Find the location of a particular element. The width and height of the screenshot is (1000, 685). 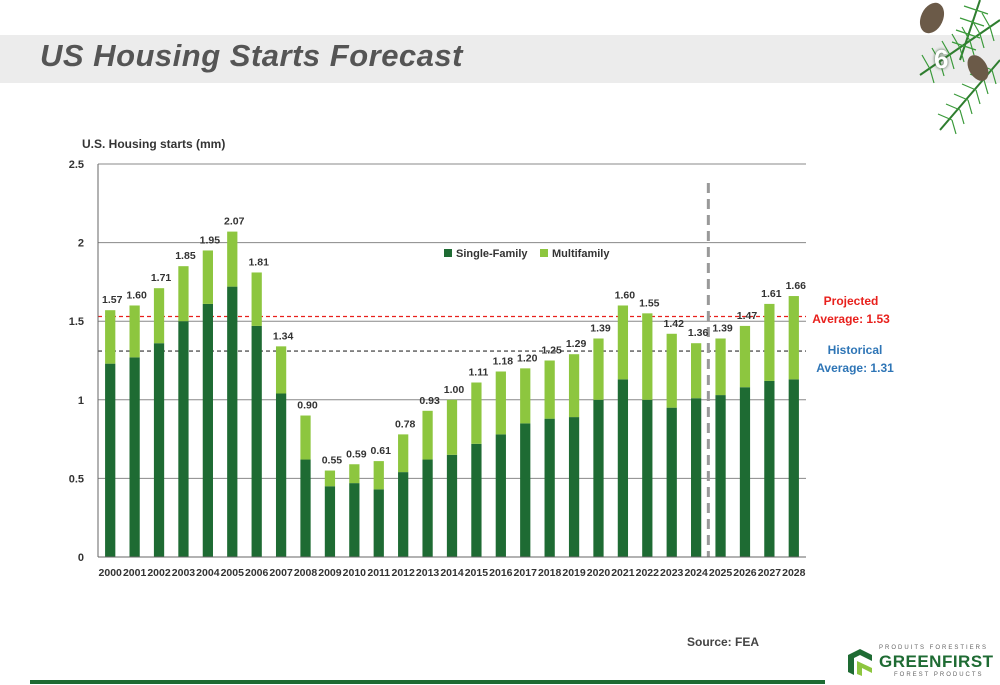

x-tick-label-2019: 2019 is located at coordinates (574, 573).